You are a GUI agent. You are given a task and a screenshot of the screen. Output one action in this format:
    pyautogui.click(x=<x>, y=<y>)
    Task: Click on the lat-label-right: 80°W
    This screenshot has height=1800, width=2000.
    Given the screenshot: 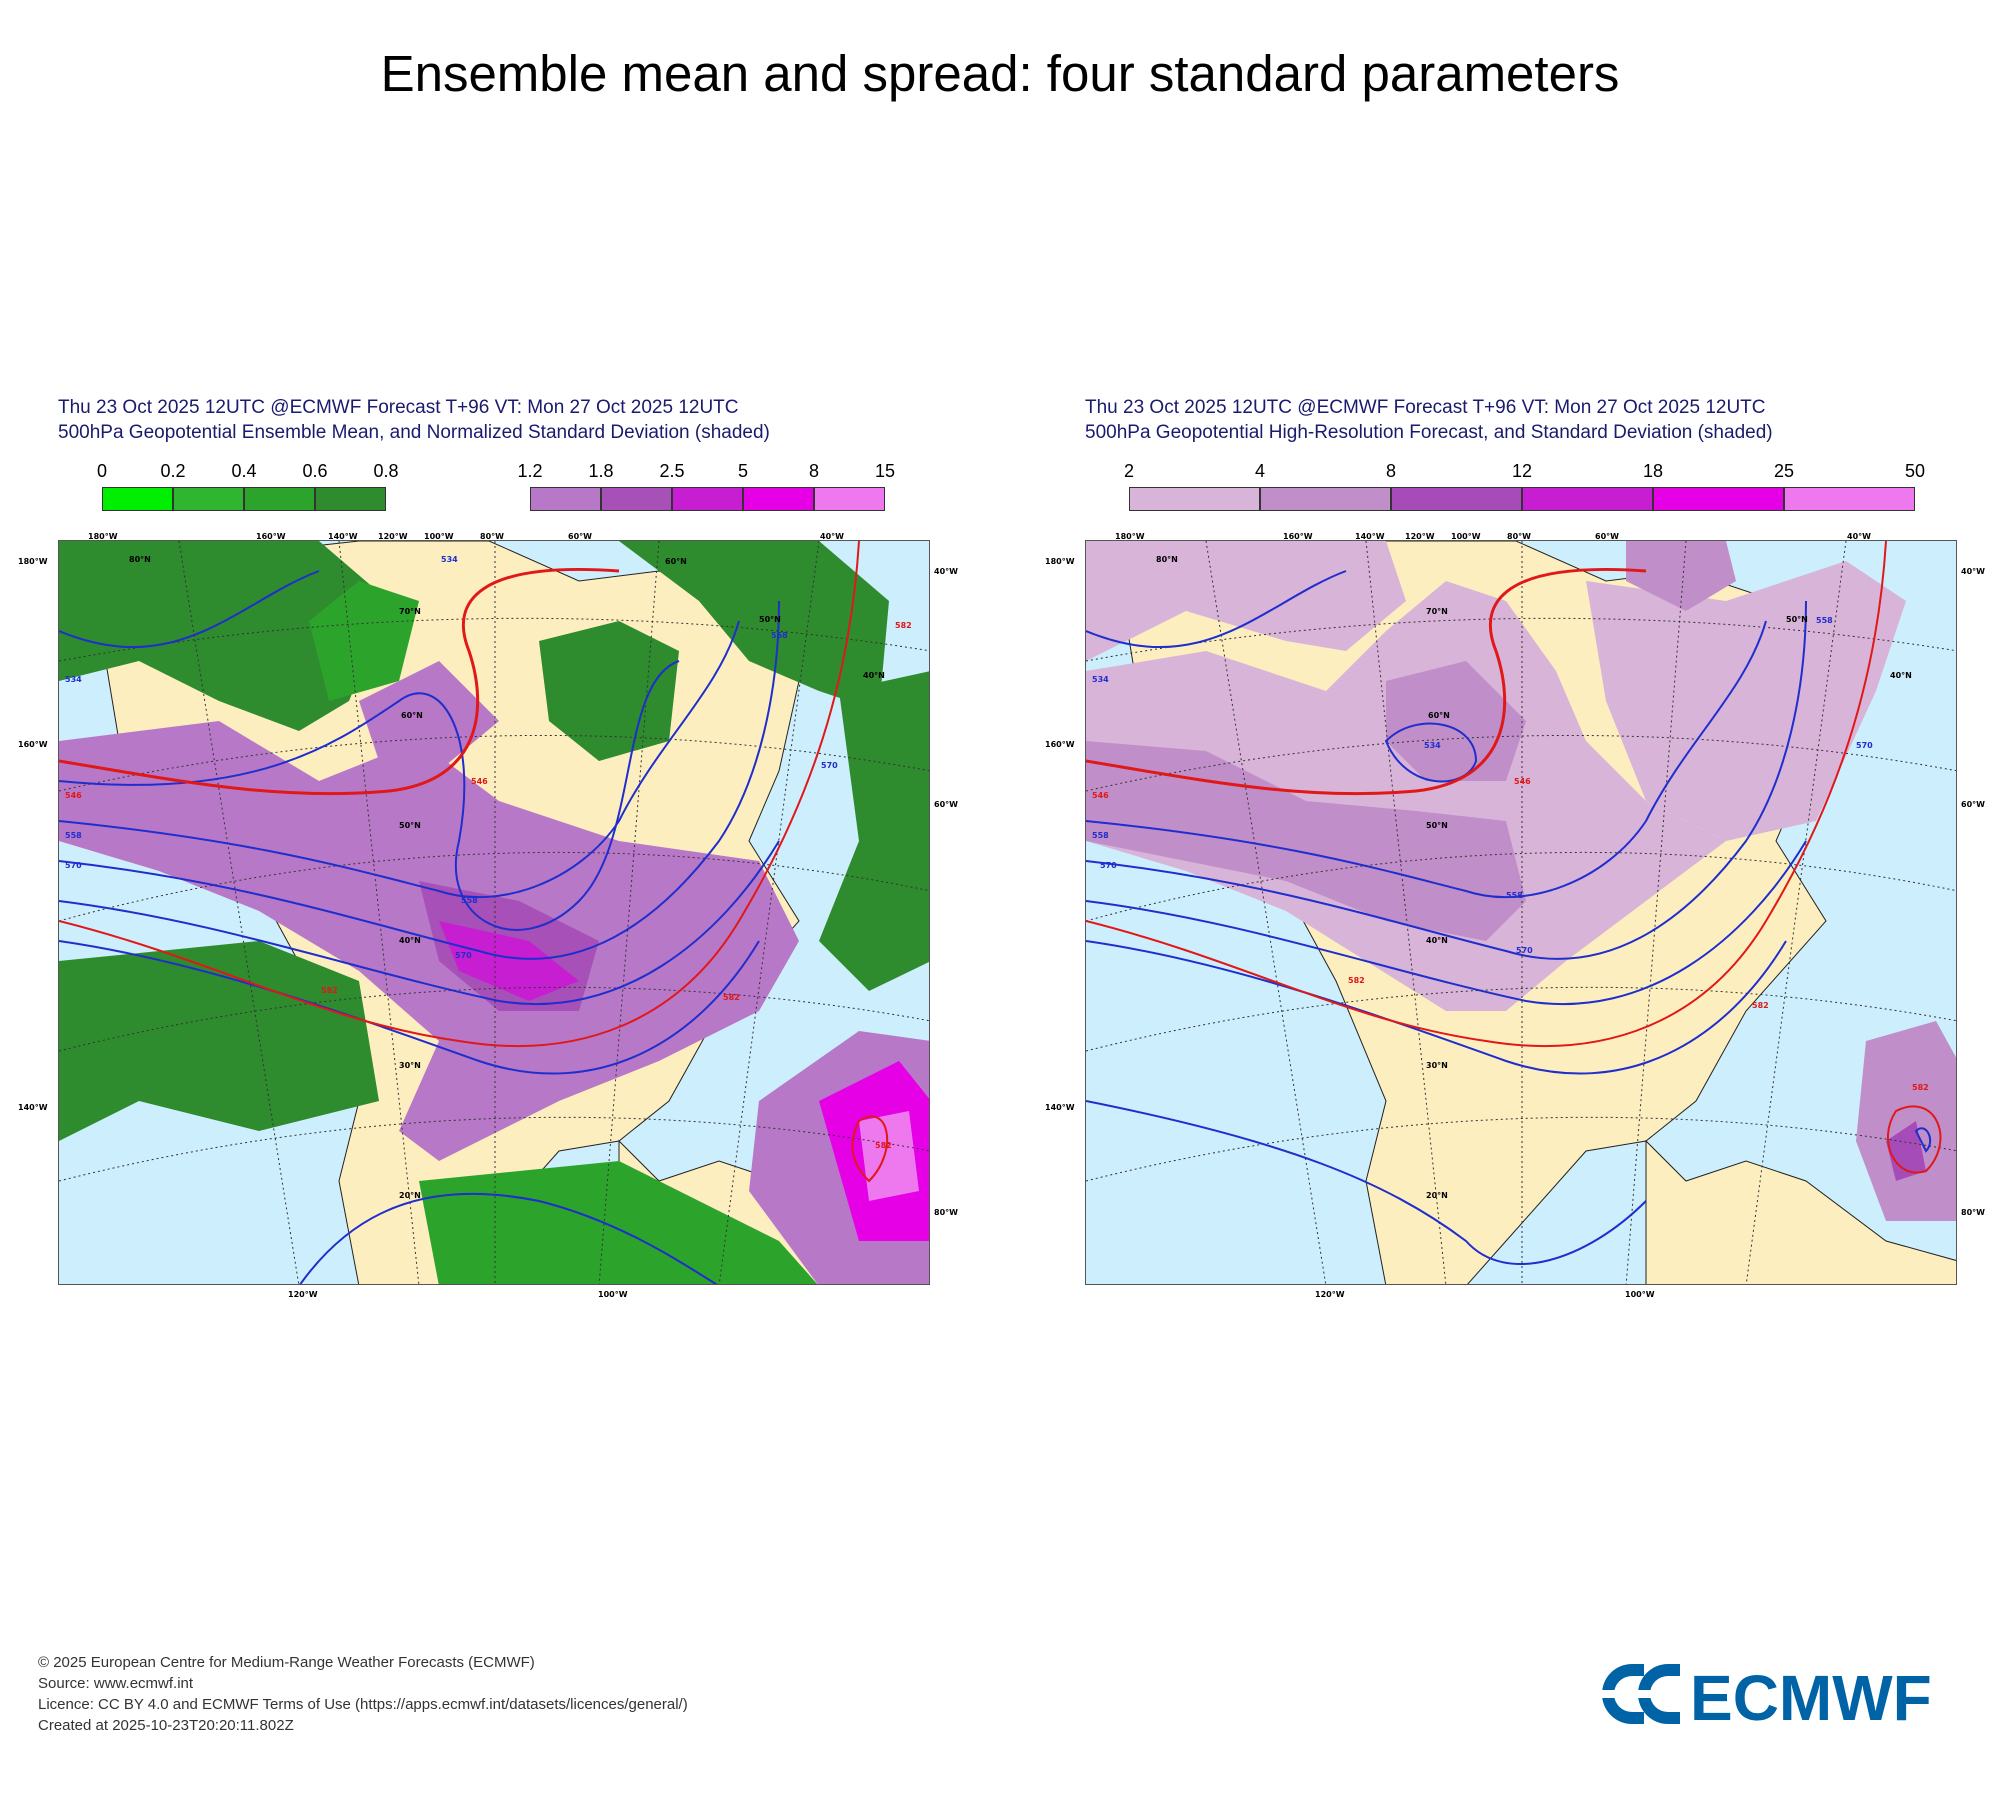 What is the action you would take?
    pyautogui.click(x=946, y=1212)
    